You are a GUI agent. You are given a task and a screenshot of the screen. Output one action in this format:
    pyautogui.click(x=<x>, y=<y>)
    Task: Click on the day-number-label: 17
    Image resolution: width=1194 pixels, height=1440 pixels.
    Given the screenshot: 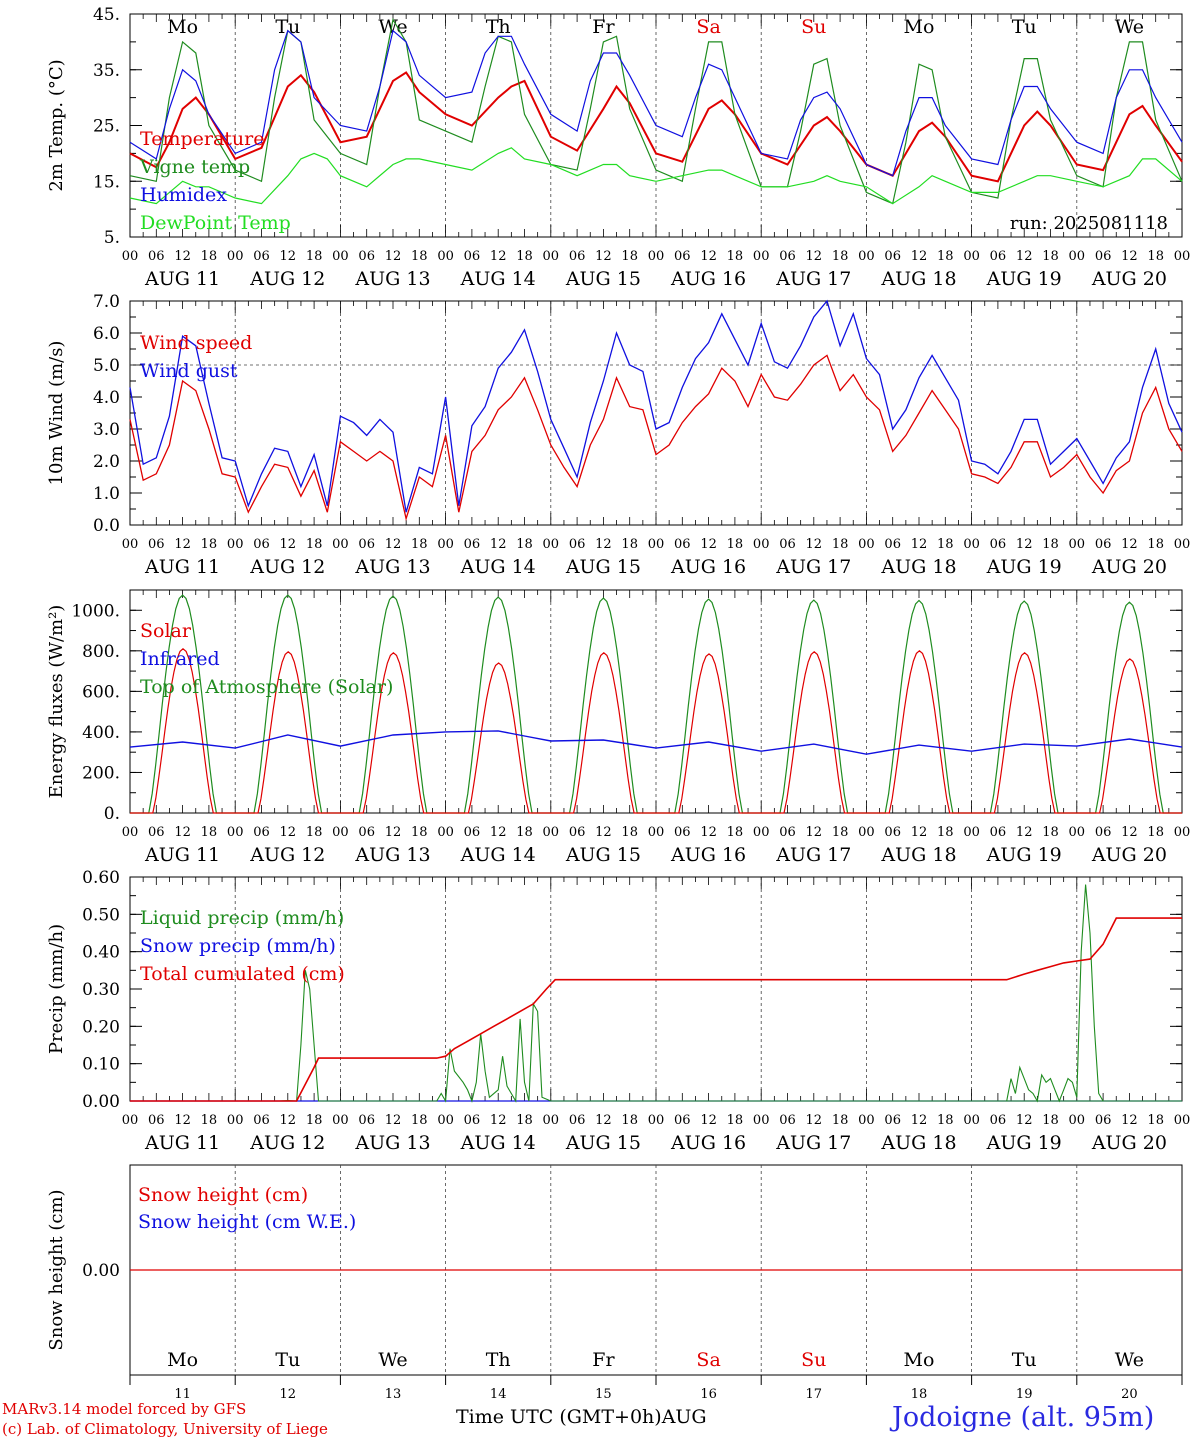 What is the action you would take?
    pyautogui.click(x=814, y=1393)
    